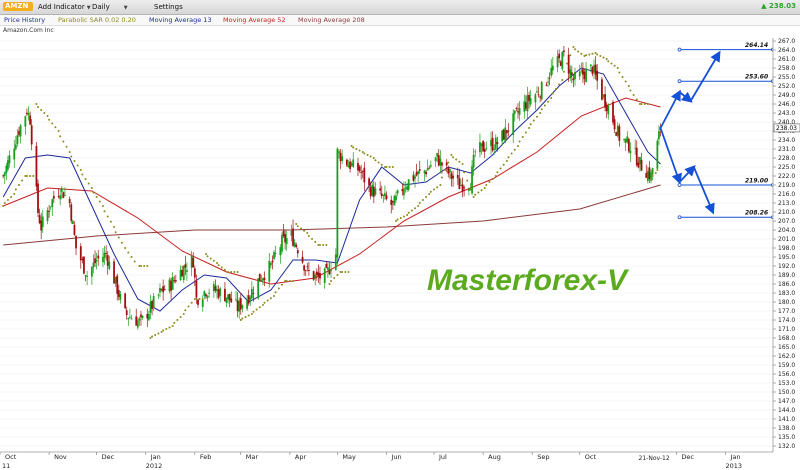 The width and height of the screenshot is (800, 470). Describe the element at coordinates (18, 6) in the screenshot. I see `symbol-box: AMZN` at that location.